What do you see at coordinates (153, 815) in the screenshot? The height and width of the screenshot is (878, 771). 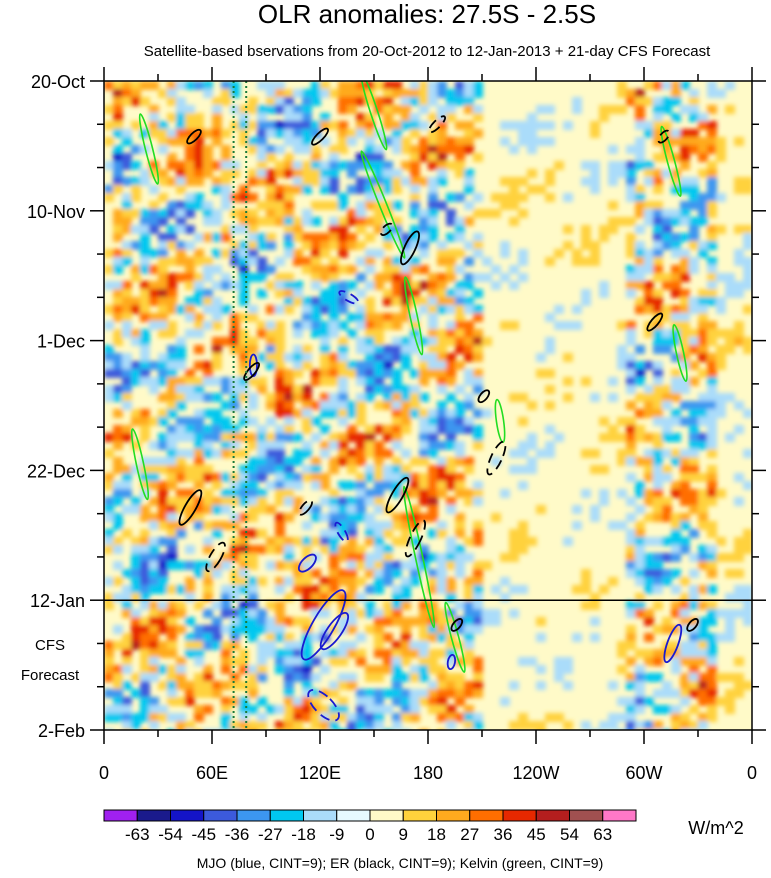 I see `colorbar-swatch` at bounding box center [153, 815].